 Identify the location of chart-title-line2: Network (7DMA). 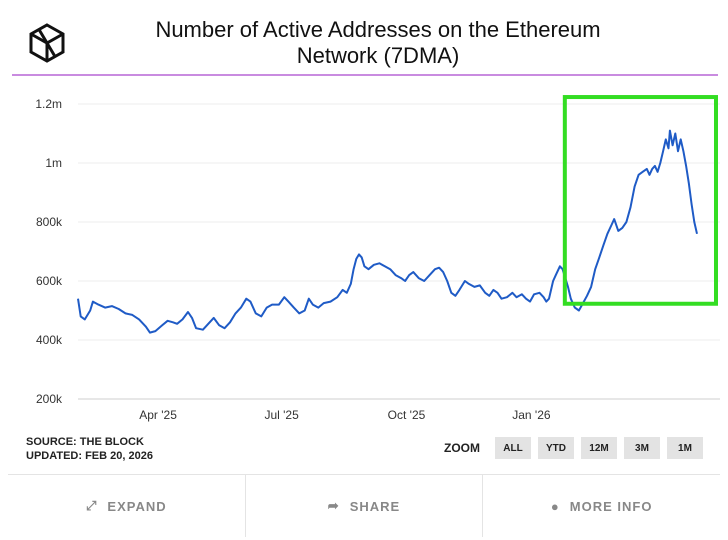
(378, 55).